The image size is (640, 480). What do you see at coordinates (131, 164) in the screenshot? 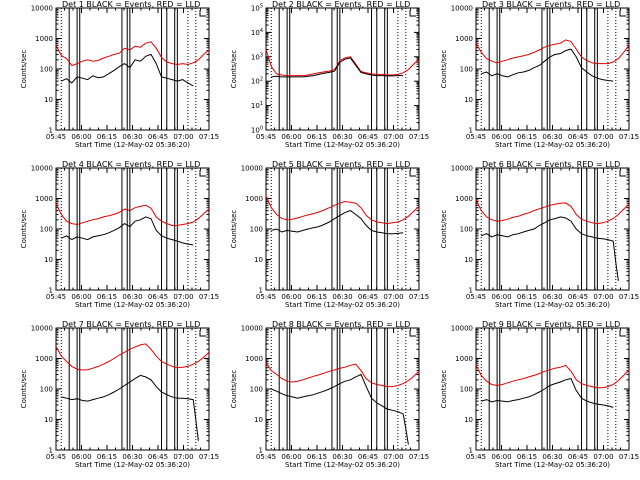
I see `panel-title: Det 4 BLACK = Events, RED = LLD` at bounding box center [131, 164].